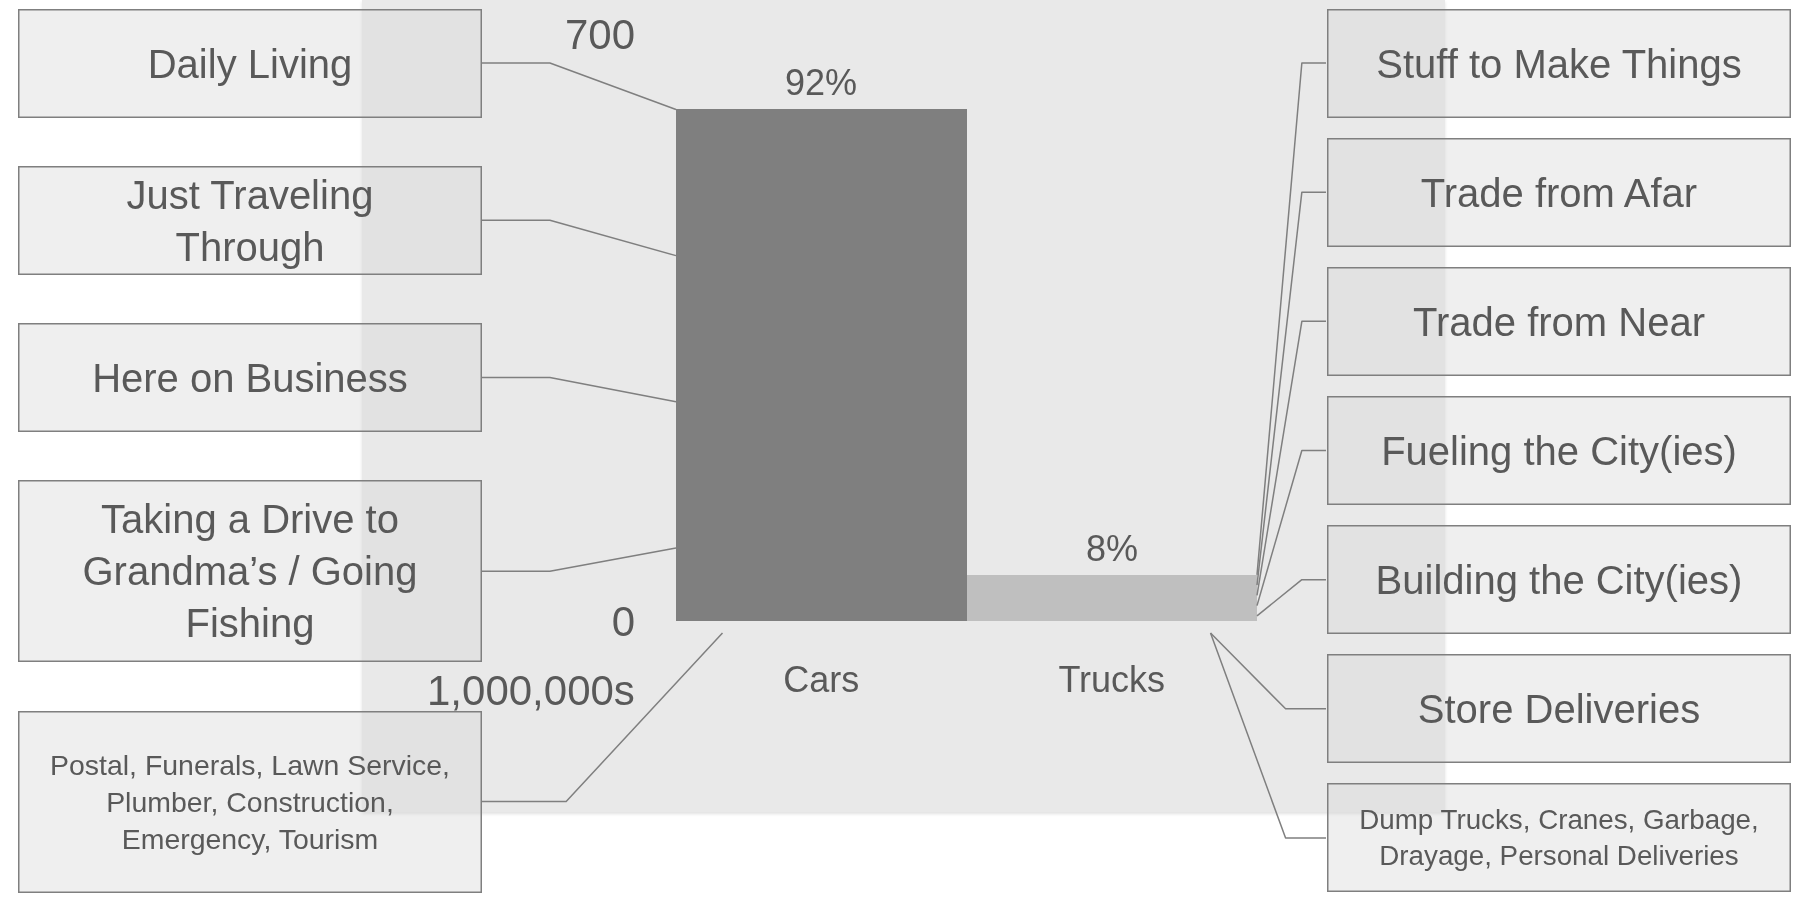 The height and width of the screenshot is (901, 1799). I want to click on text: Building the City(ies), so click(1559, 579).